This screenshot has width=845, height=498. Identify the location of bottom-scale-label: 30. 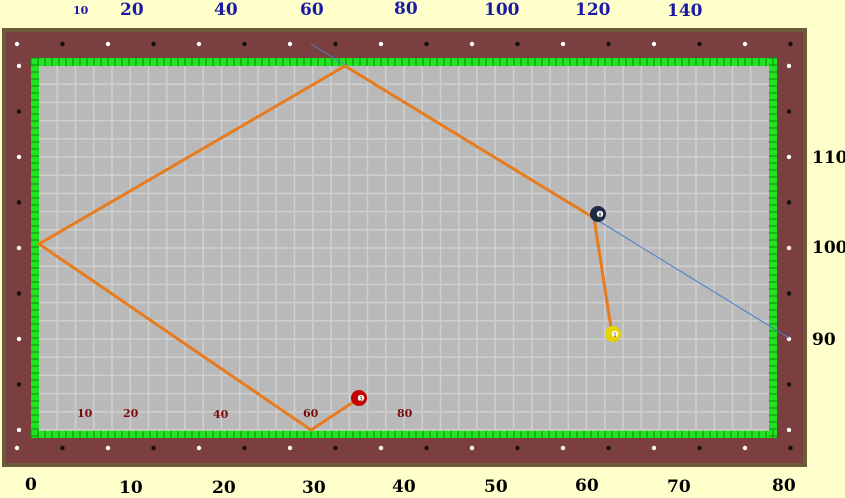
(314, 488).